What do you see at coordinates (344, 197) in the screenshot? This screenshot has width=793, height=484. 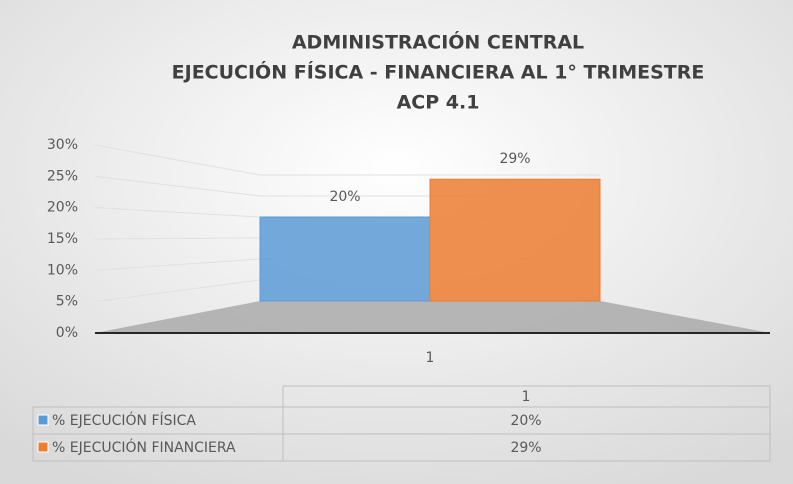 I see `value-label: 20%` at bounding box center [344, 197].